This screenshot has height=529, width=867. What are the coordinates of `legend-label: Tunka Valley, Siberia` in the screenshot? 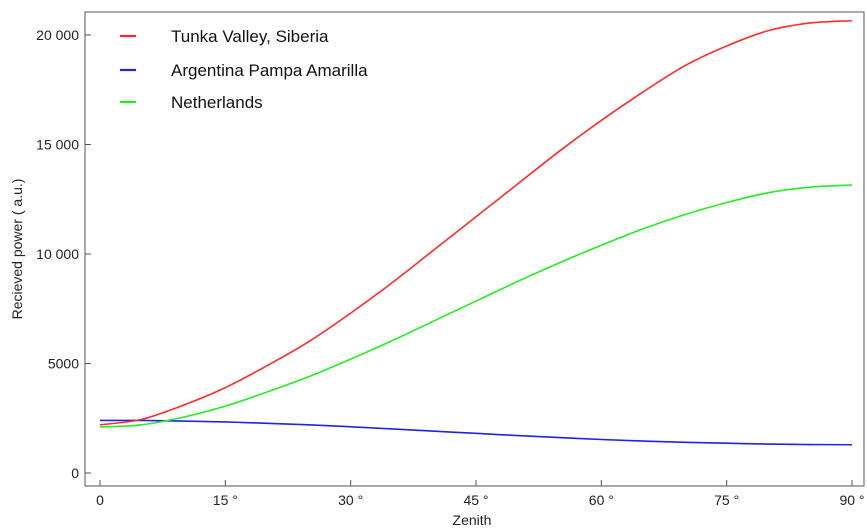 It's located at (250, 36).